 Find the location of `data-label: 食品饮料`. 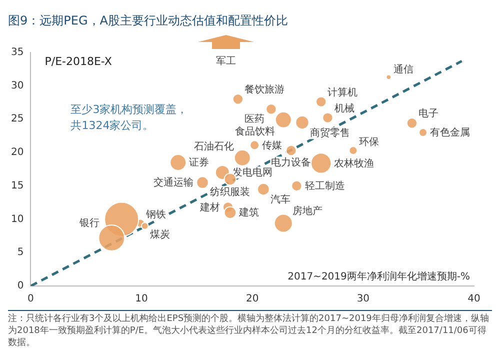

data-label: 食品饮料 is located at coordinates (254, 131).